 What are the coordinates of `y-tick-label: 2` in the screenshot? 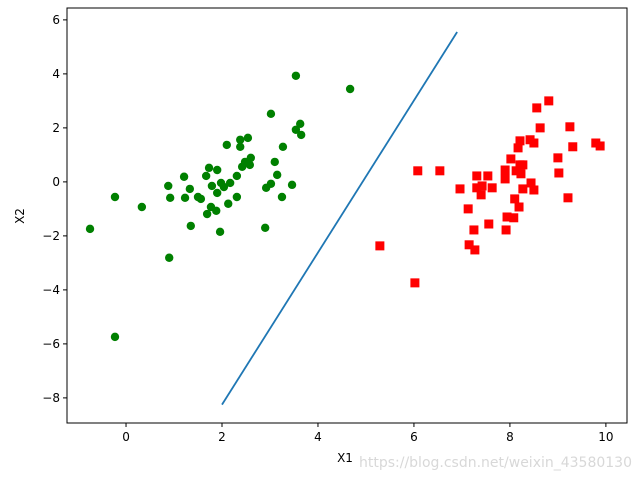 It's located at (56, 128).